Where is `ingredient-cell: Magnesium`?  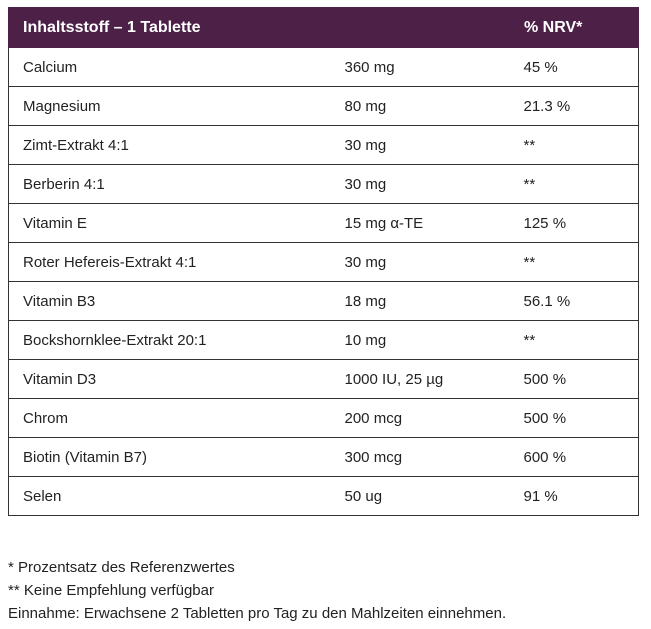 ingredient-cell: Magnesium is located at coordinates (169, 106).